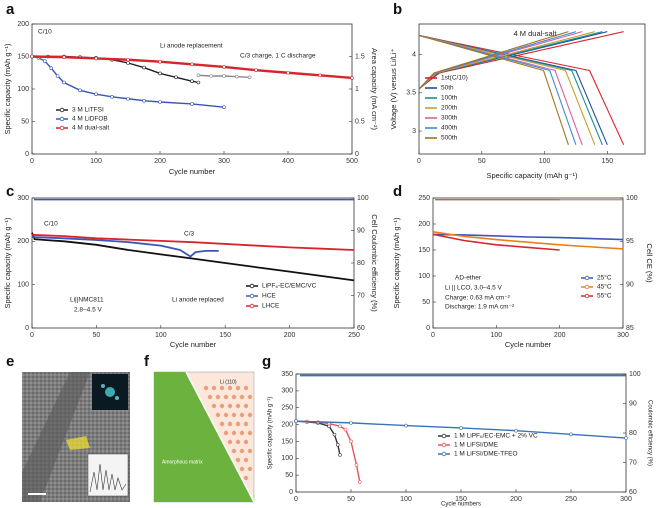  What do you see at coordinates (192, 81) in the screenshot?
I see `chart-a-series` at bounding box center [192, 81].